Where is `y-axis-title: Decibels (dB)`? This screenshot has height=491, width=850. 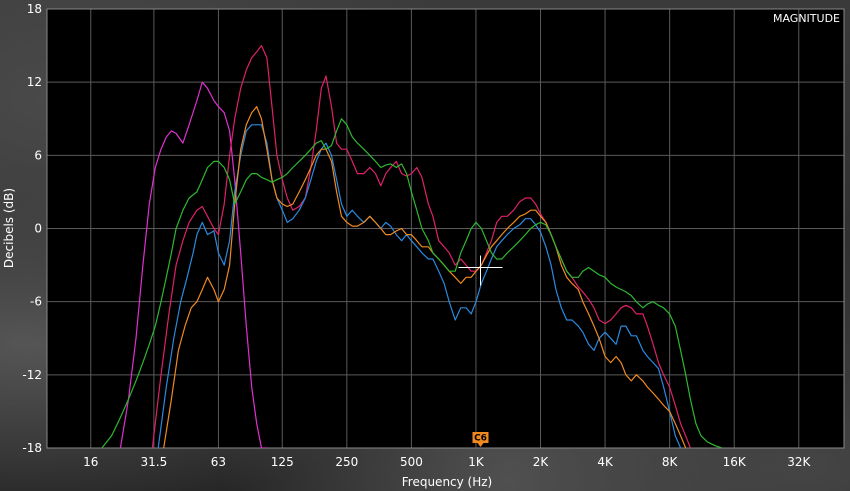 y-axis-title: Decibels (dB) is located at coordinates (9, 228).